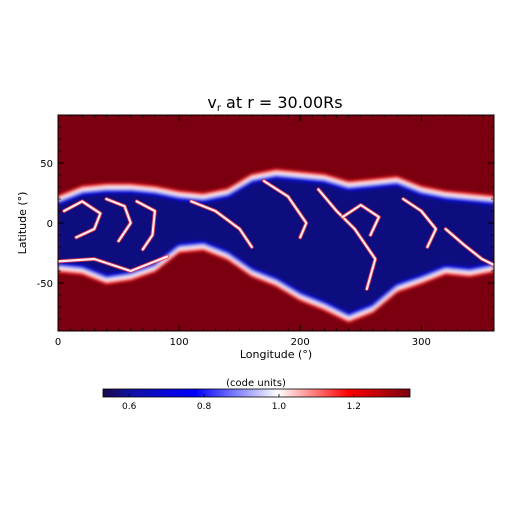  What do you see at coordinates (45, 284) in the screenshot?
I see `y-tick-label: -50` at bounding box center [45, 284].